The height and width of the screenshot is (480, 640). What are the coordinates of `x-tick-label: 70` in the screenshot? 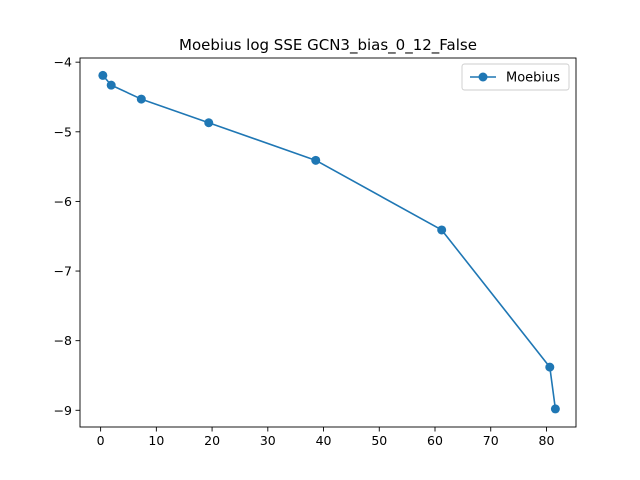 It's located at (491, 440).